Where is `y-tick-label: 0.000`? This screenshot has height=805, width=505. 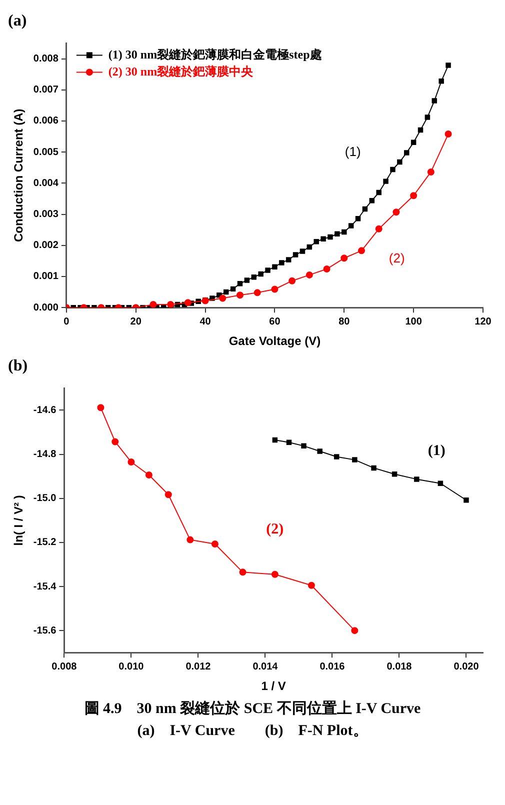
y-tick-label: 0.000 is located at coordinates (46, 308).